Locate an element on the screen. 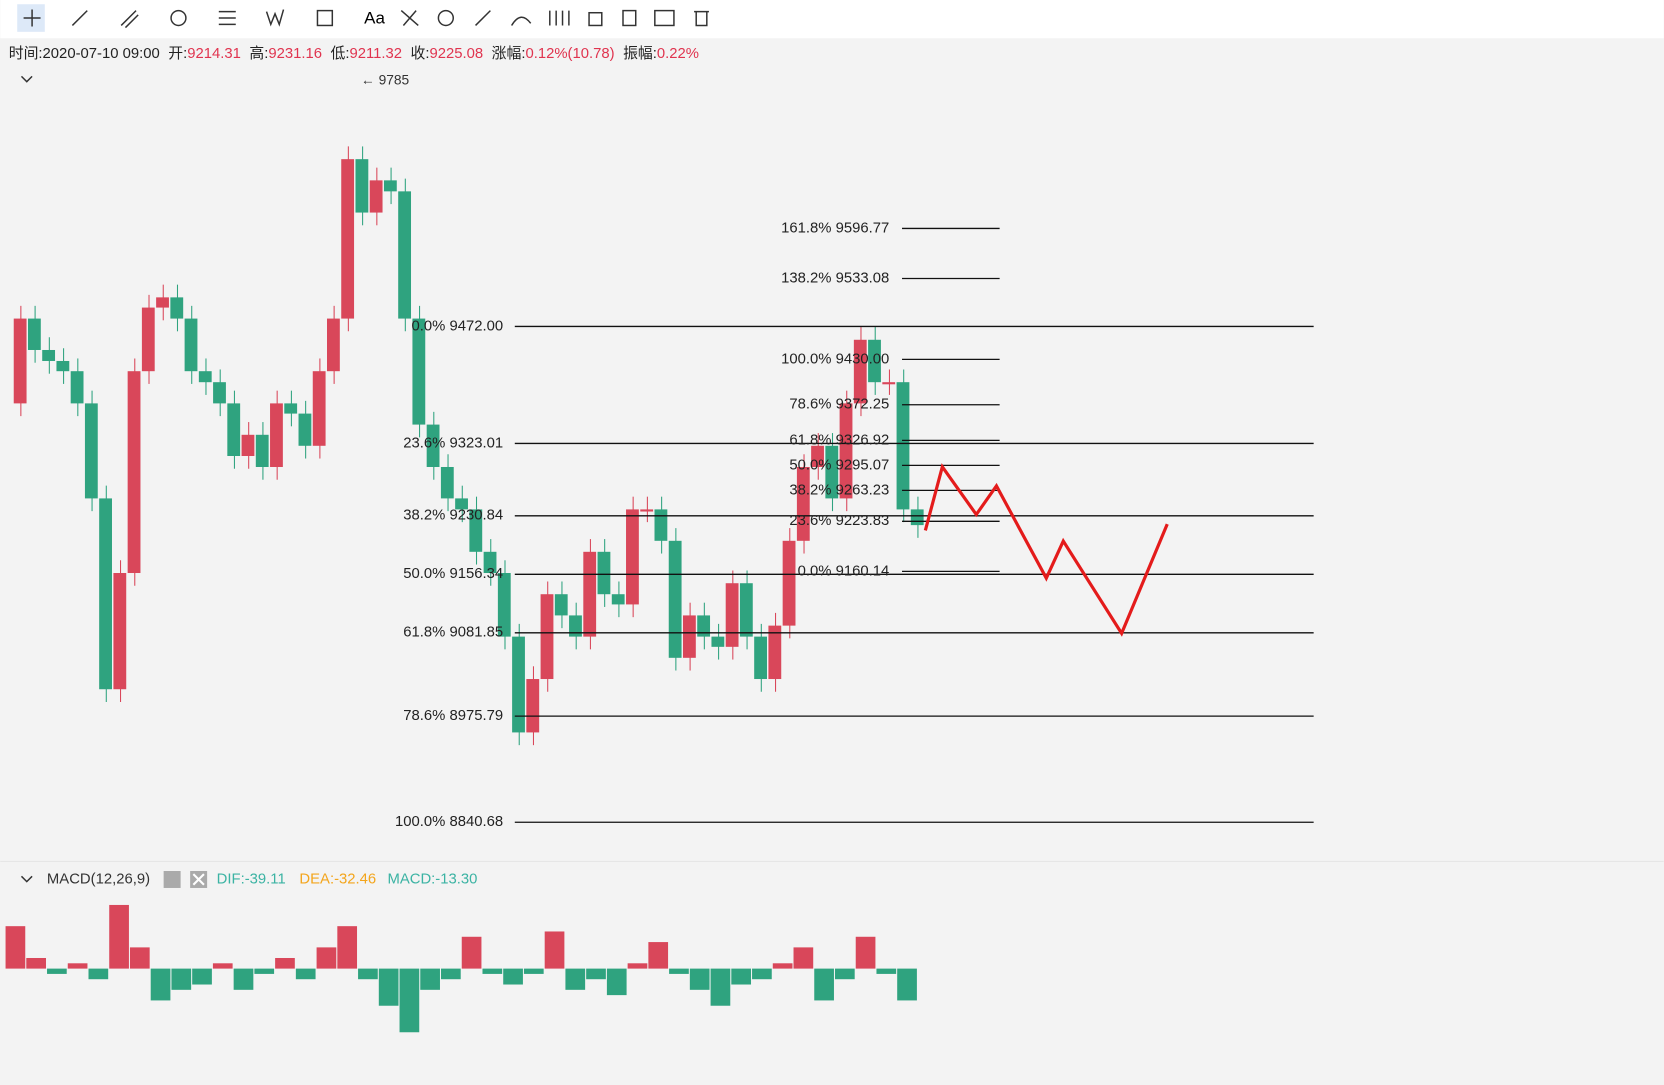 The width and height of the screenshot is (1664, 1085). text-tool: Aa is located at coordinates (374, 18).